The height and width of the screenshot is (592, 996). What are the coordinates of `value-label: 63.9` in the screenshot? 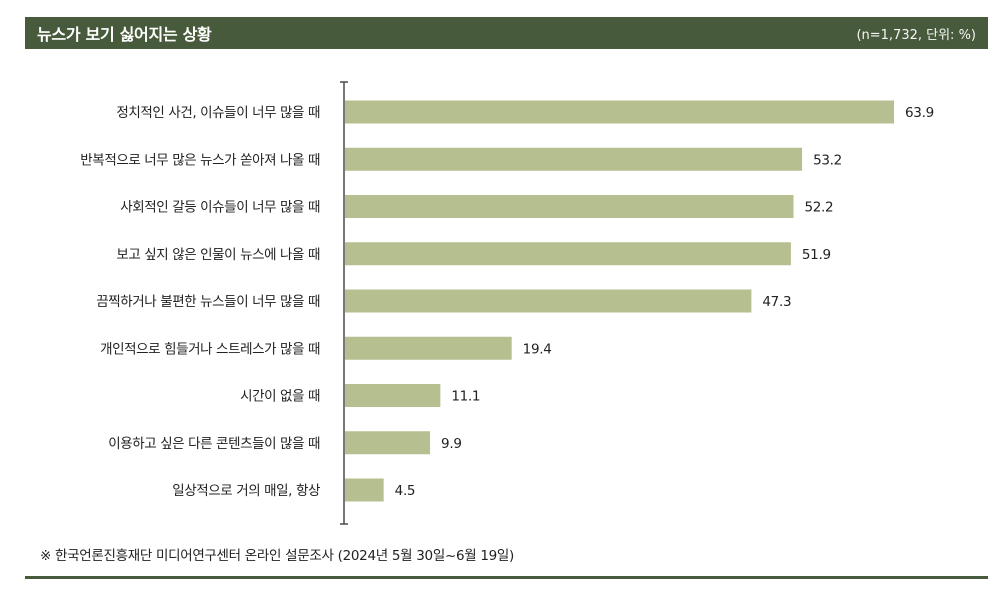 It's located at (919, 113).